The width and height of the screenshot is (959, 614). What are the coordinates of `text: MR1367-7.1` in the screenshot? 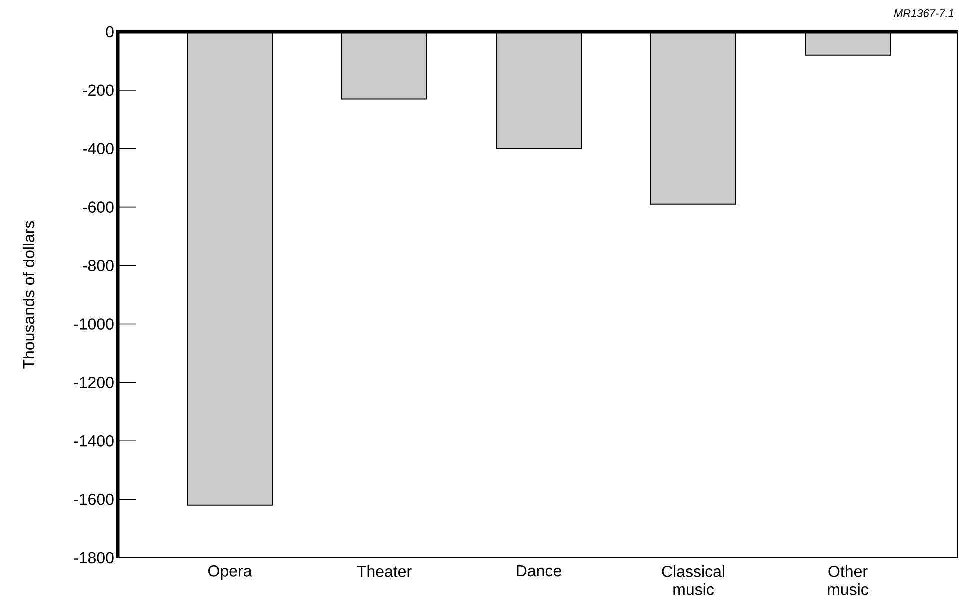 It's located at (924, 14).